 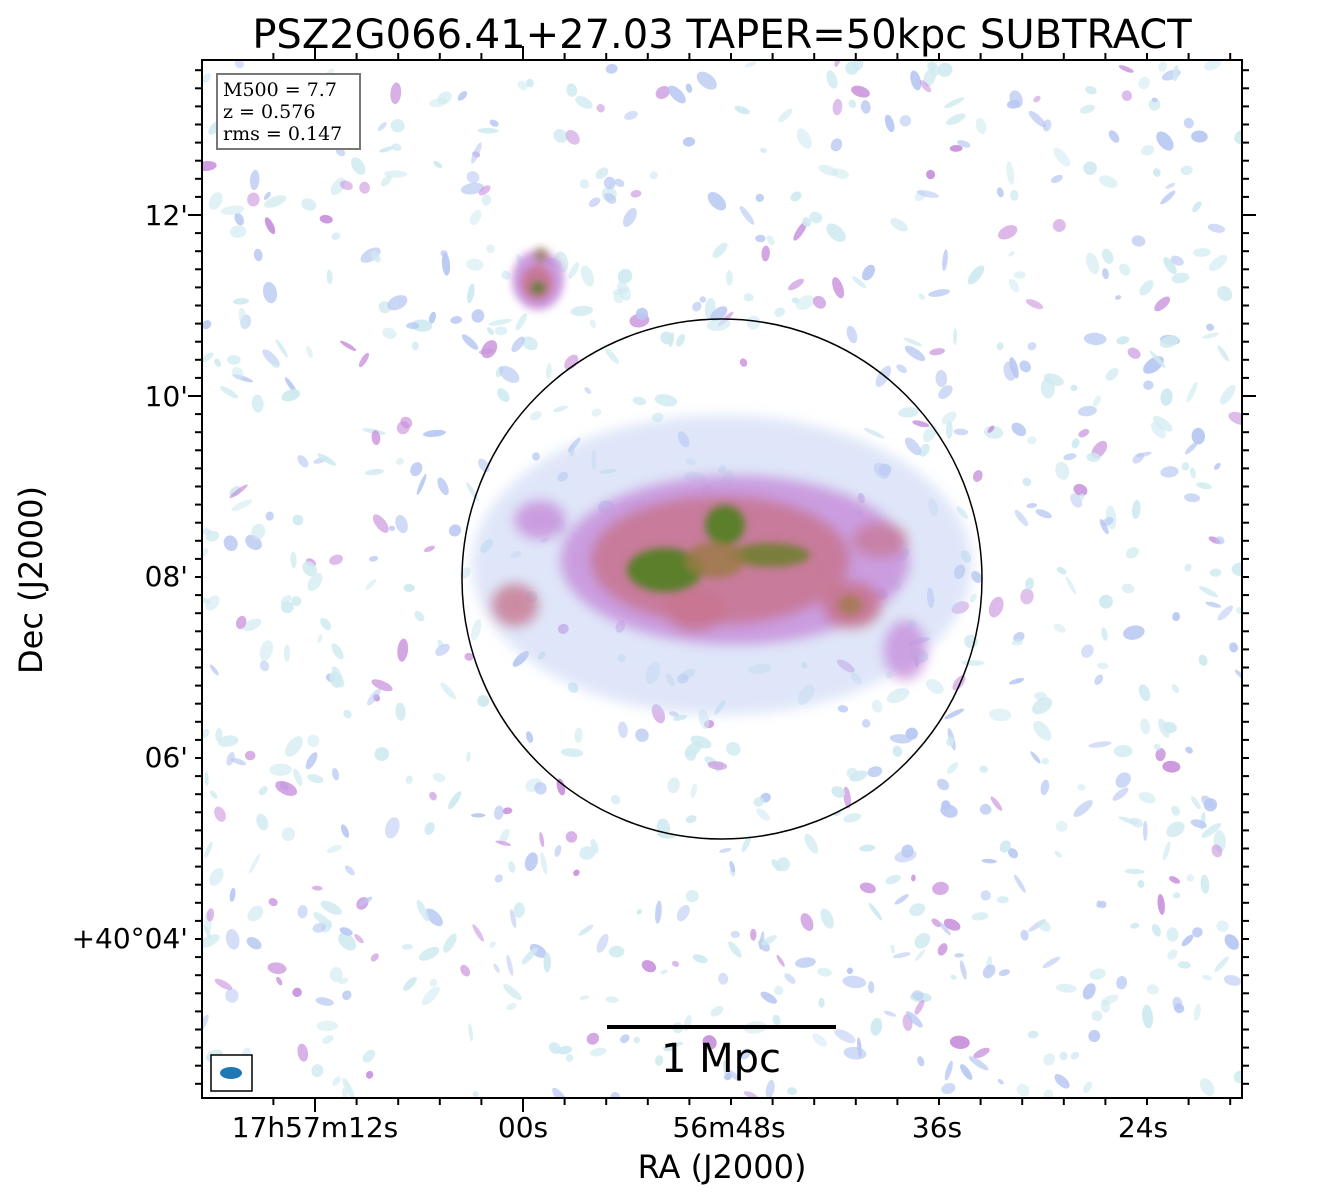 I want to click on info-box-frame, so click(x=288, y=111).